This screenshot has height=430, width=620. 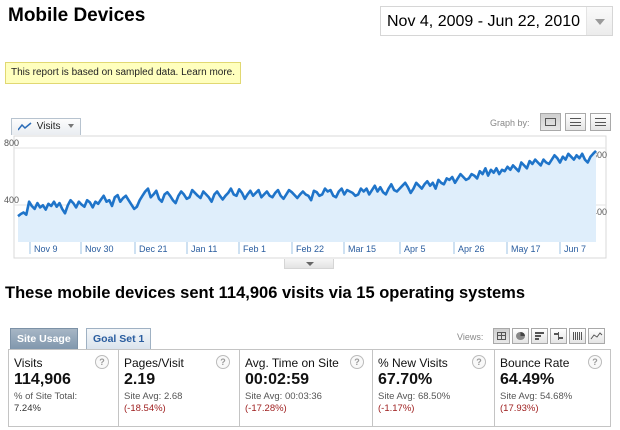 What do you see at coordinates (396, 408) in the screenshot?
I see `metric-delta: (-1.17%)` at bounding box center [396, 408].